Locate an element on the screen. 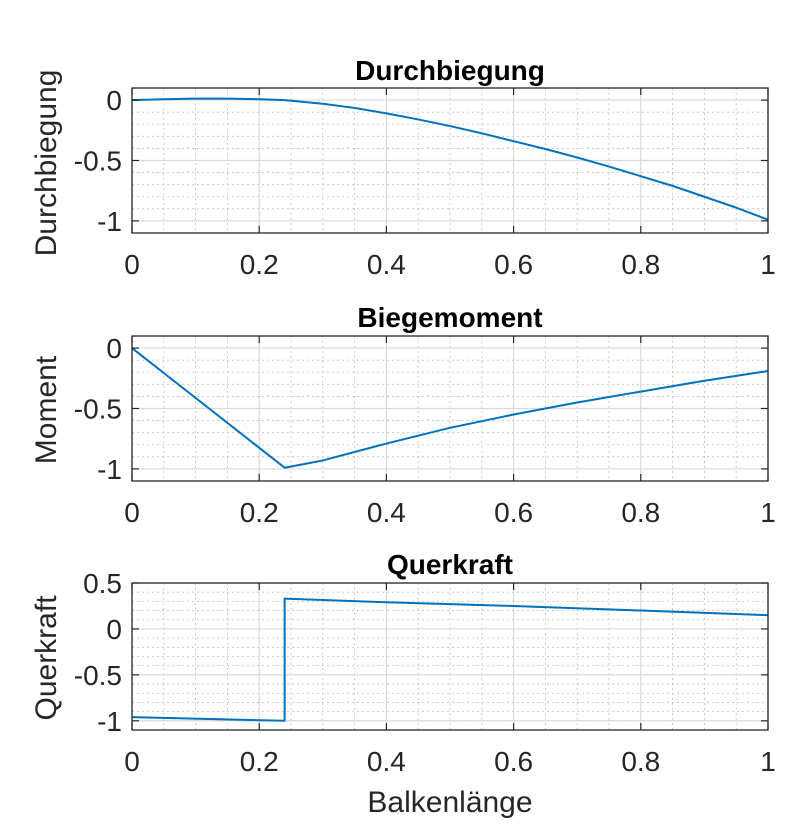  y-tick-label: 0.5 is located at coordinates (102, 583).